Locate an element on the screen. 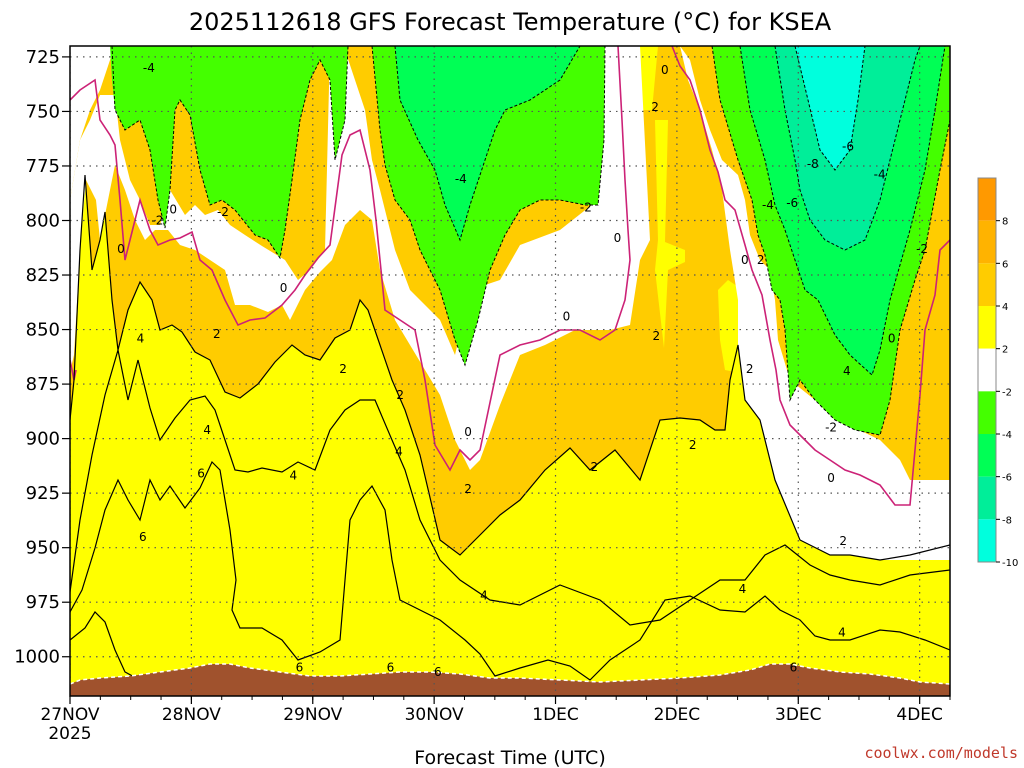  y-tick-label: 750 is located at coordinates (43, 111).